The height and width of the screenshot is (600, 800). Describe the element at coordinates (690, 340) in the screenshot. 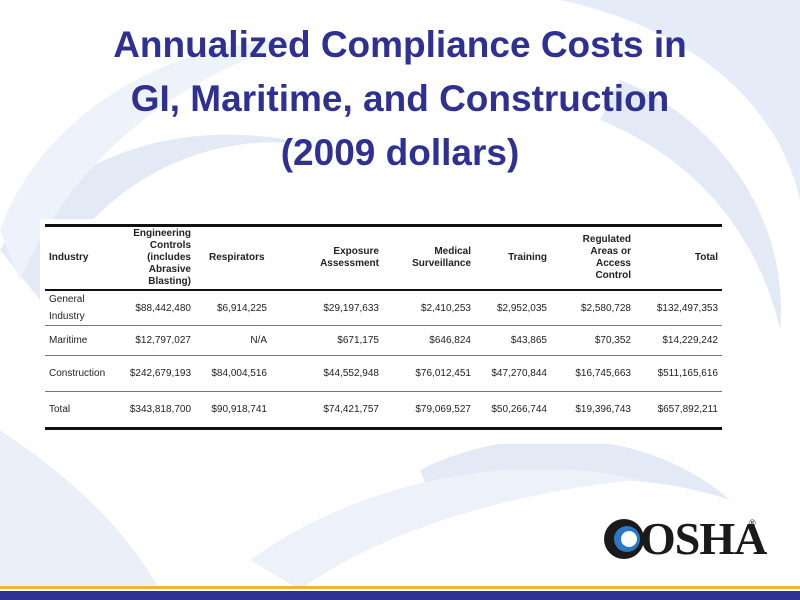

I see `cell-total: $14,229,242` at that location.